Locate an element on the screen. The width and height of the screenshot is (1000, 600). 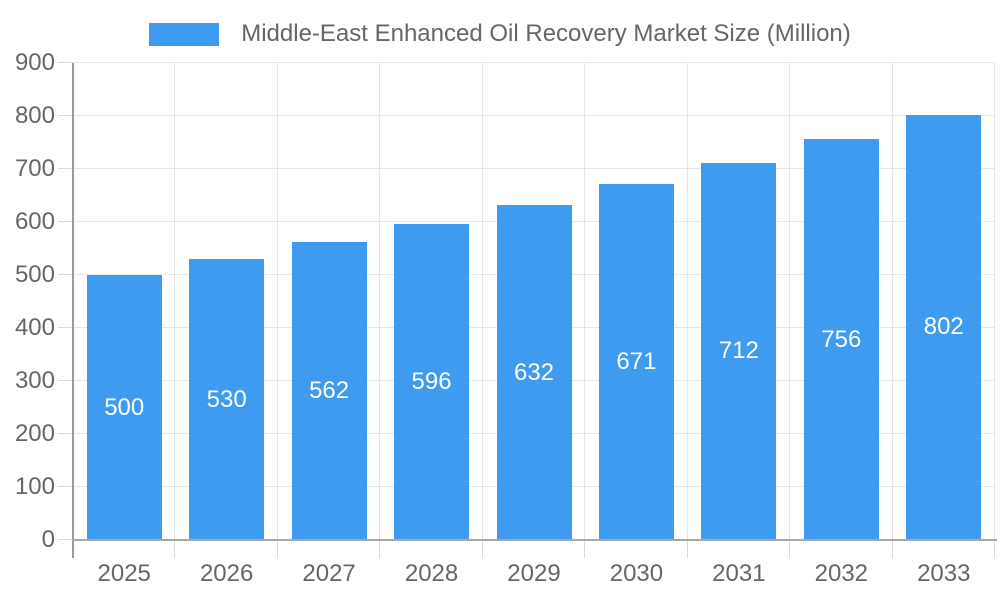
x-axis-tick-label: 2027 is located at coordinates (329, 573).